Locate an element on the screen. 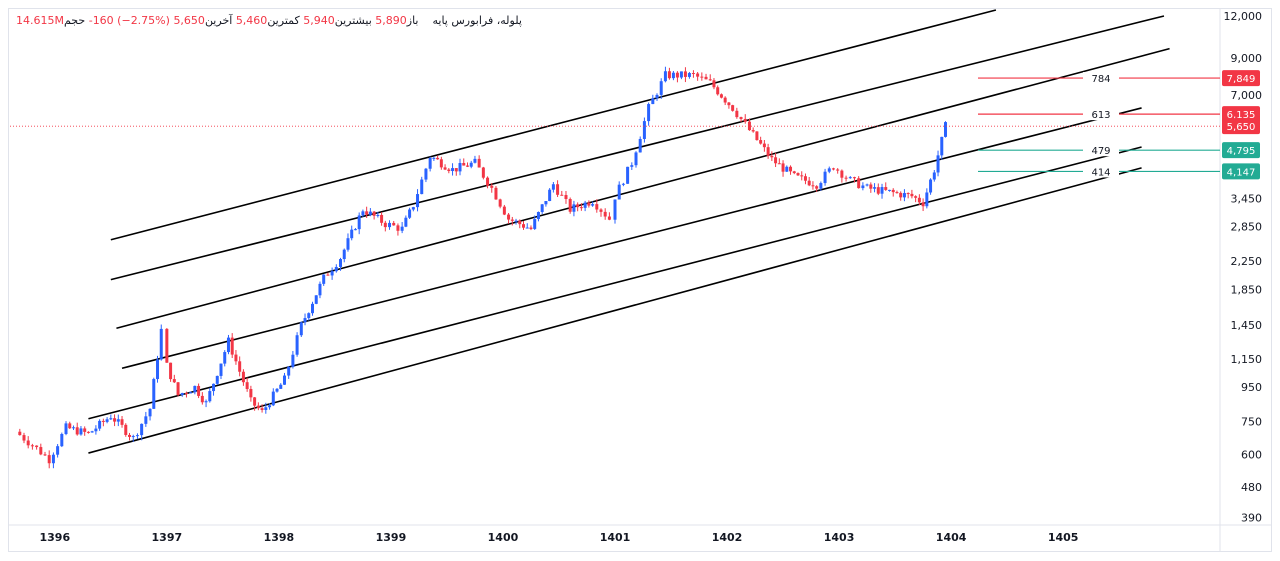 This screenshot has width=1280, height=561. y-tick-label: 2,850 is located at coordinates (1247, 226).